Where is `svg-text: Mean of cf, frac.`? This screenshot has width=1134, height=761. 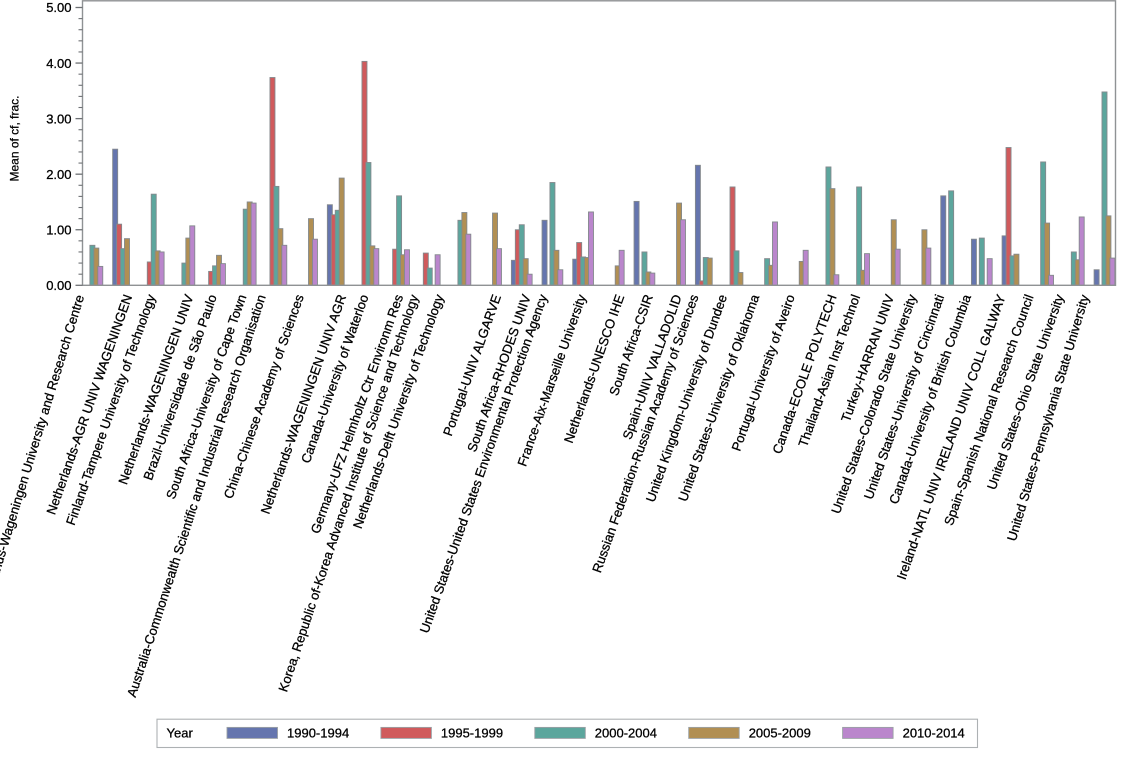 svg-text: Mean of cf, frac. is located at coordinates (15, 138).